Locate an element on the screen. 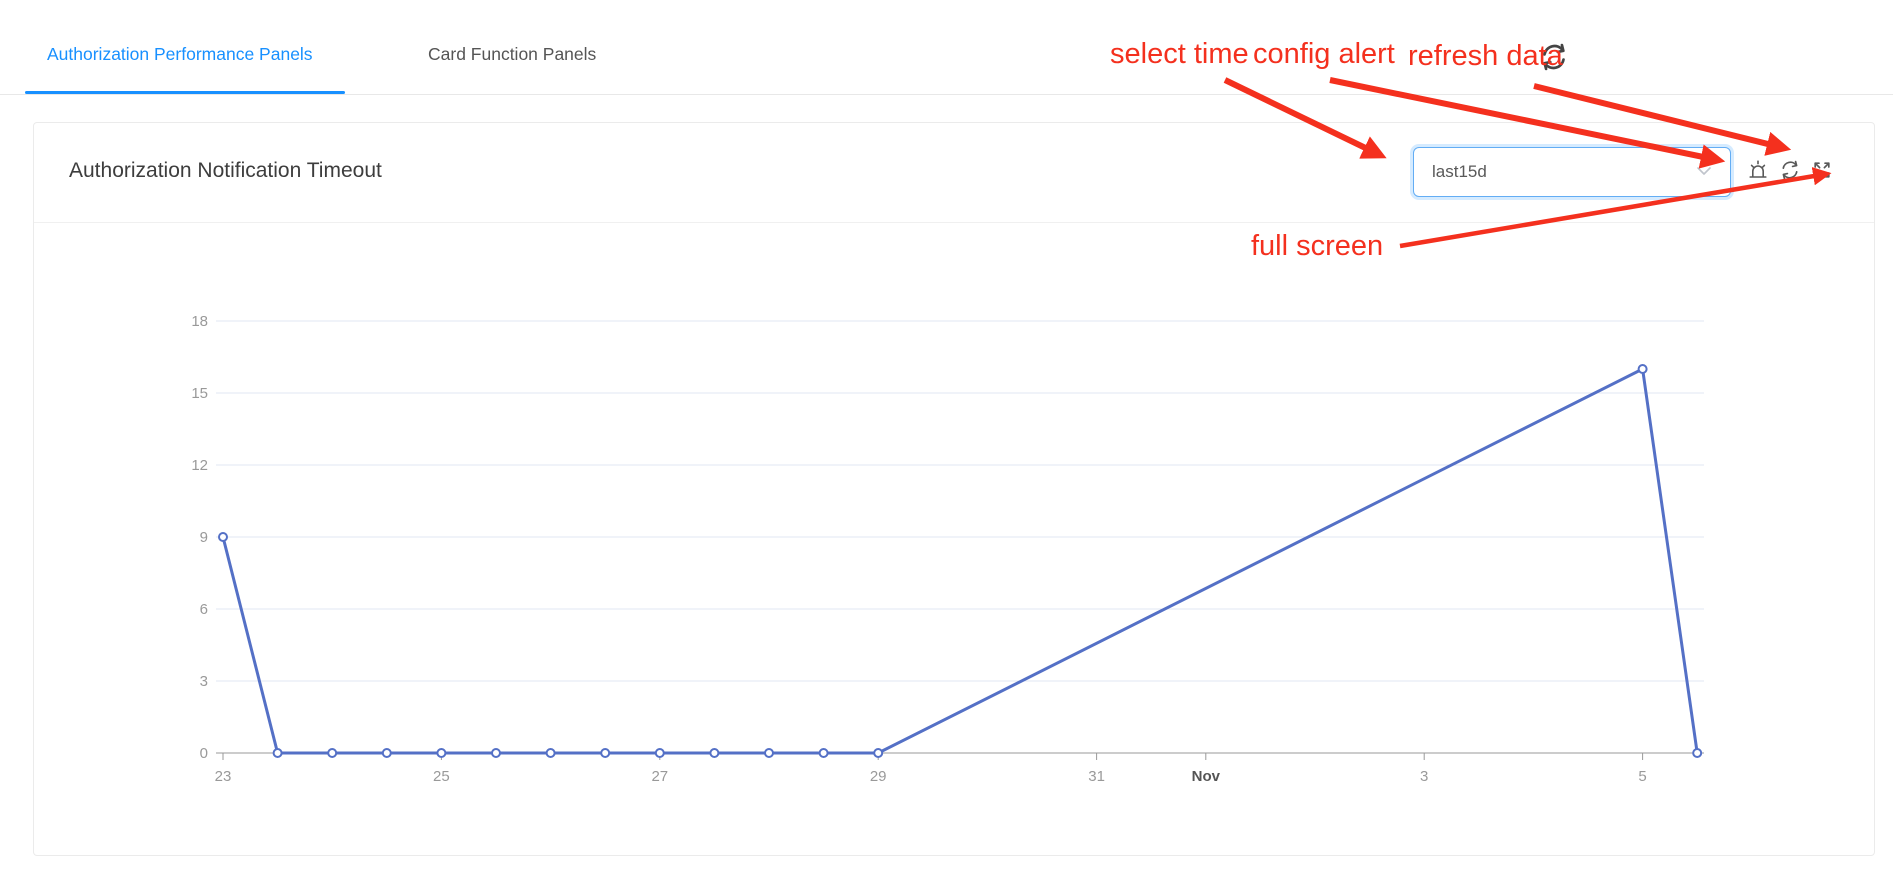 This screenshot has width=1893, height=877. svg-text: 0 is located at coordinates (204, 753).